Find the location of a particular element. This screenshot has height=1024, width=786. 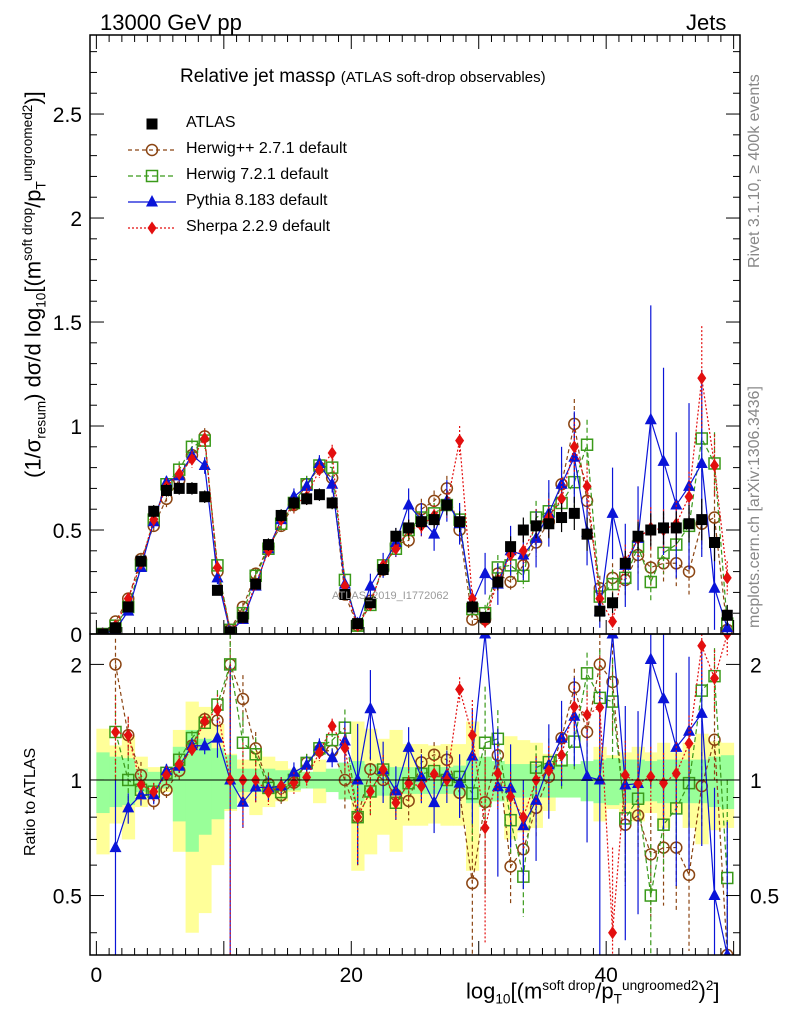

ratio-tick-label: 1 is located at coordinates (76, 781).